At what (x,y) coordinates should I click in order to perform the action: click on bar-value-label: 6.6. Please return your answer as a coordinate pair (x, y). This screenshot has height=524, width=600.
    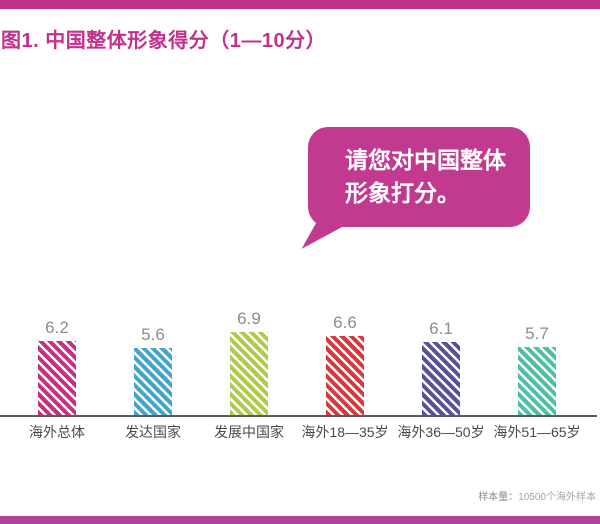
    Looking at the image, I should click on (345, 322).